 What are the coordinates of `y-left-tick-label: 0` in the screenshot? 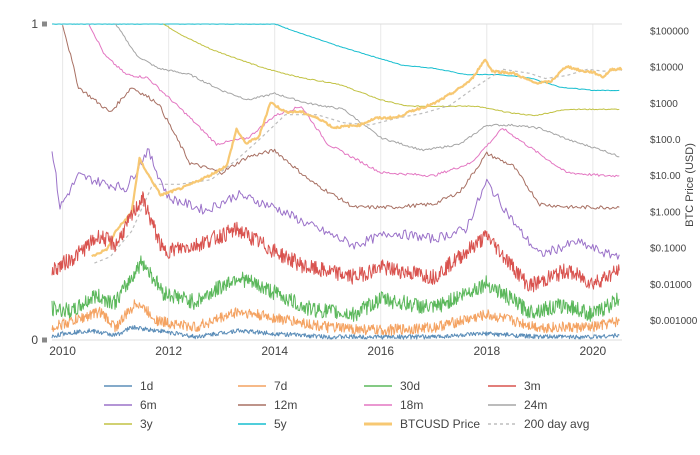 It's located at (34, 340).